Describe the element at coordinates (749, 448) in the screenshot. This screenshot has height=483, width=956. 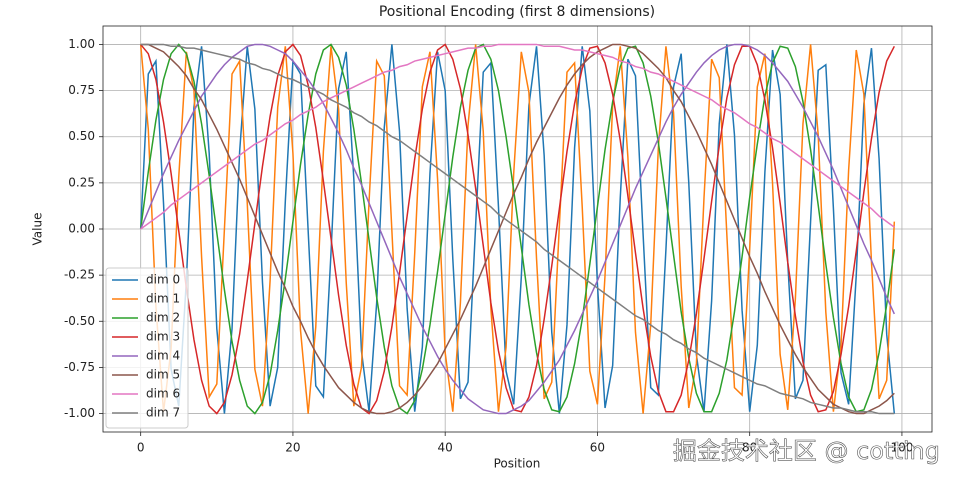
I see `x-tick-label: 80` at that location.